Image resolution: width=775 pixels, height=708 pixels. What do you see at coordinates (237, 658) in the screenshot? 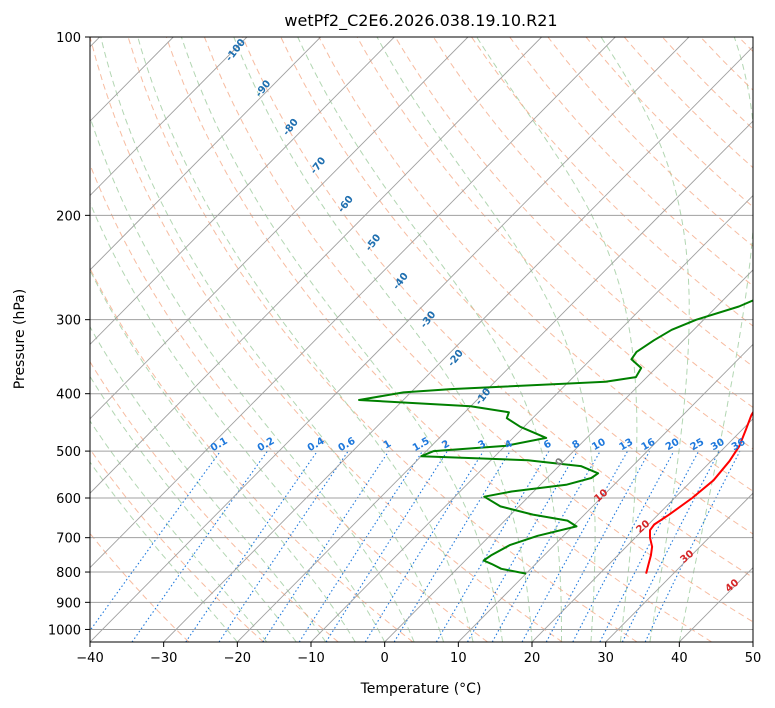
I see `x-tick-label: −20` at bounding box center [237, 658].